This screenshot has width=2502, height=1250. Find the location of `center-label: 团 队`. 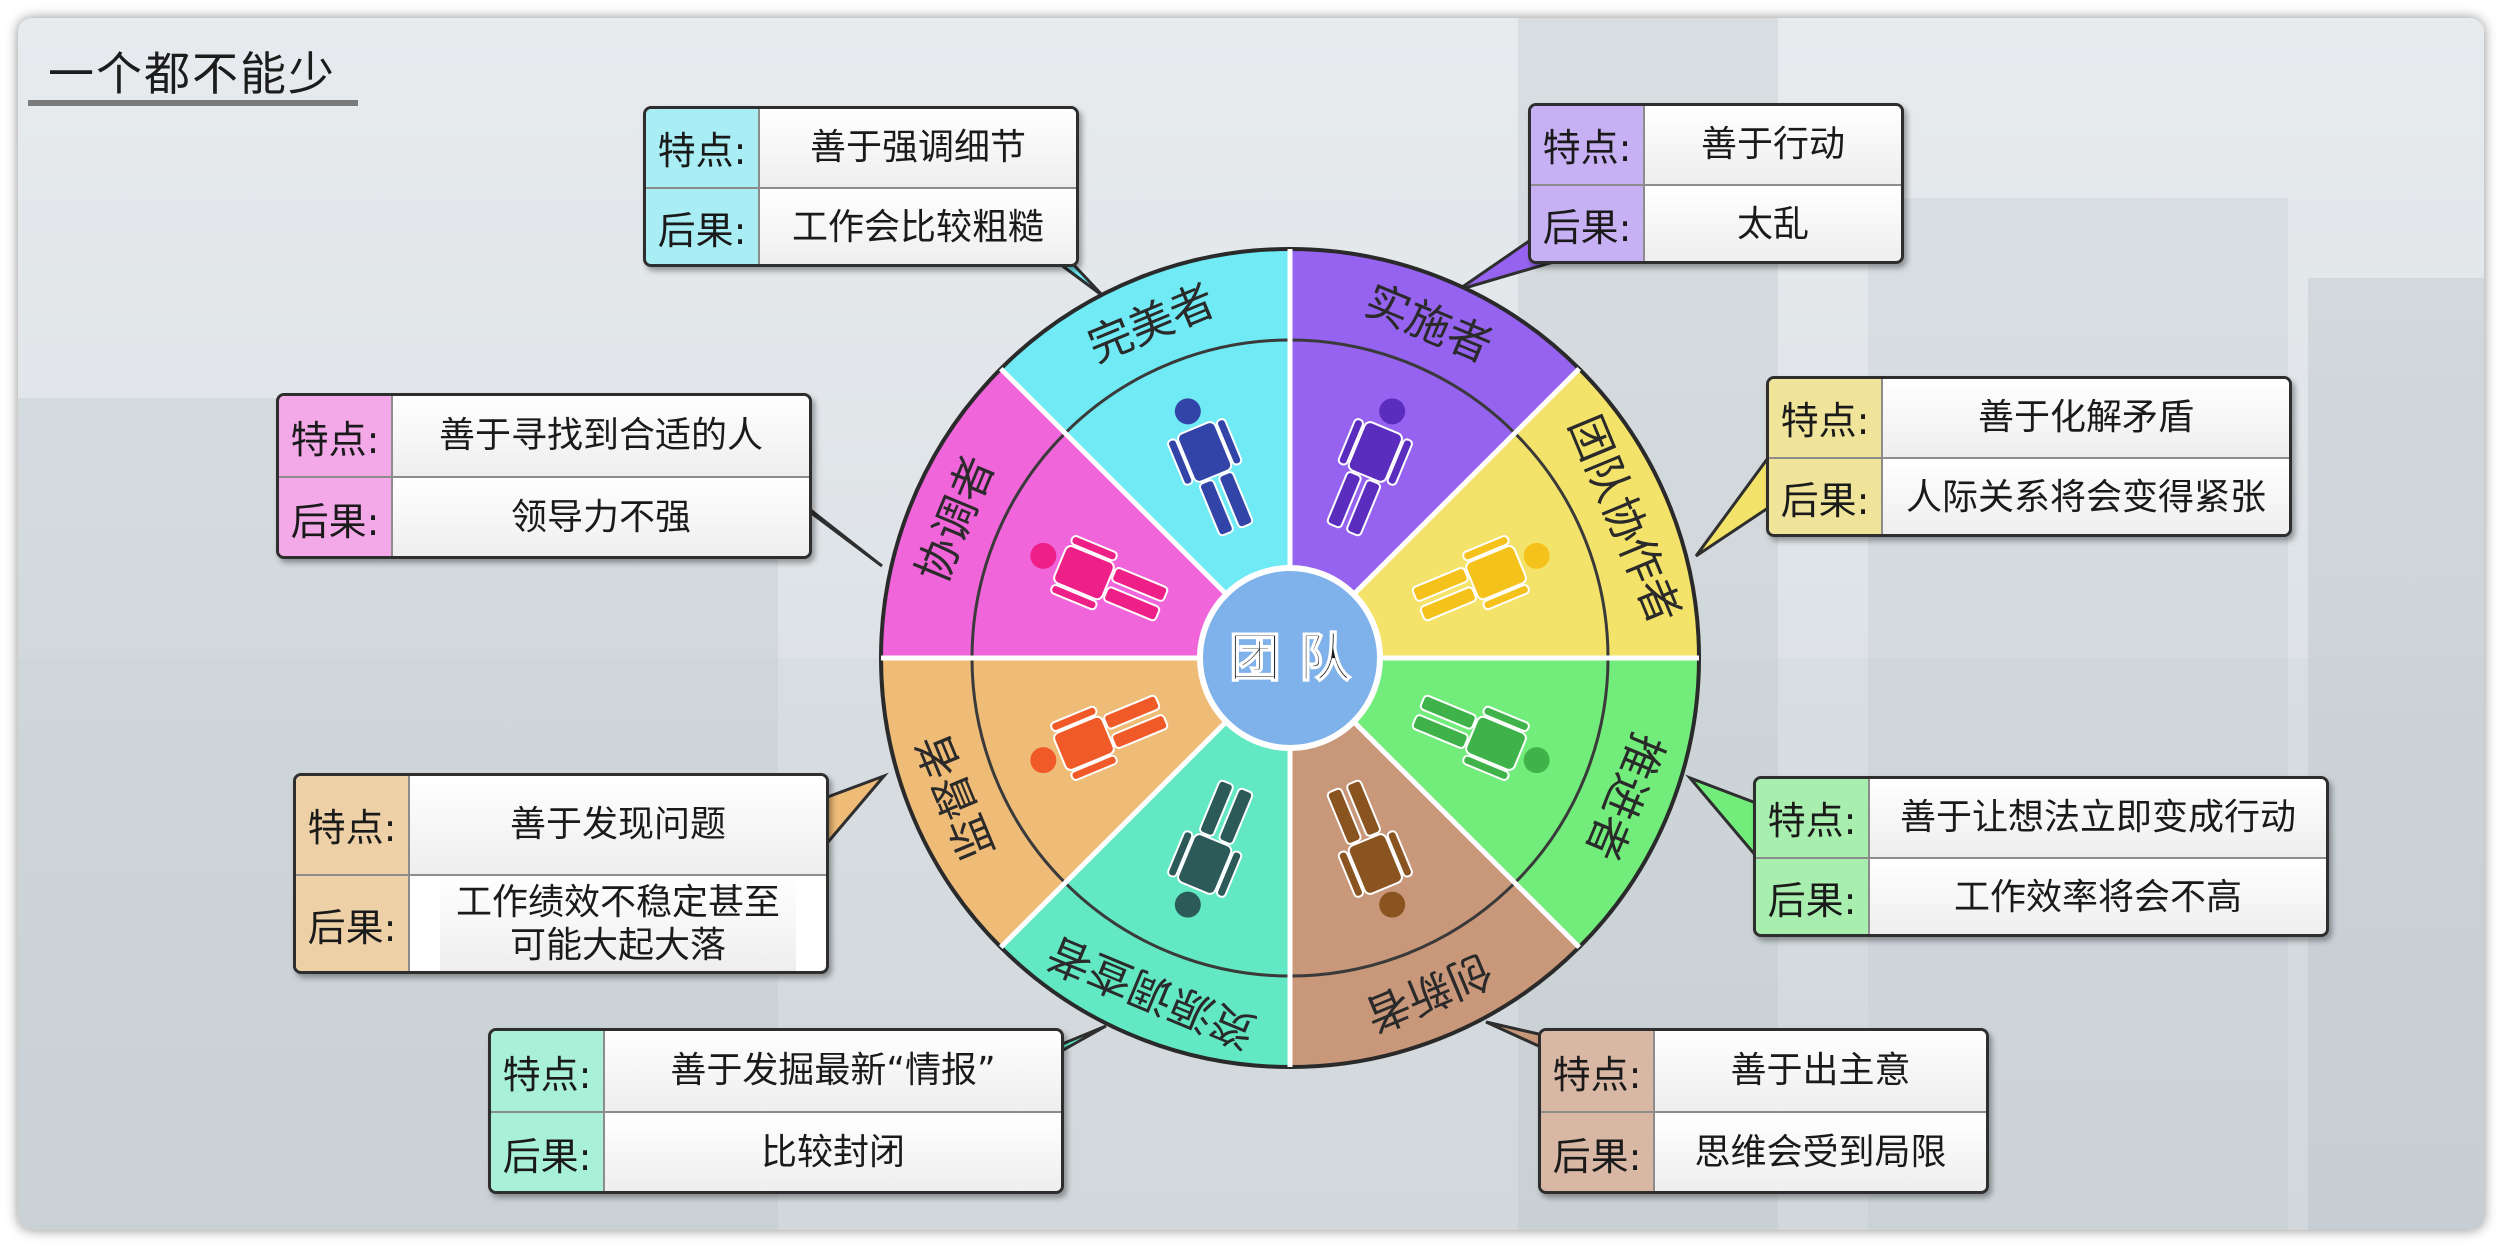

center-label: 团 队 is located at coordinates (1290, 659).